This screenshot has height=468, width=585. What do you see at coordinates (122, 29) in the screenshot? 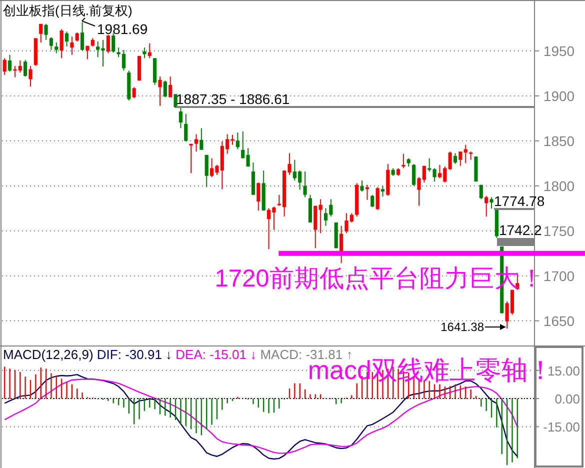
I see `annotation: 1981.69` at bounding box center [122, 29].